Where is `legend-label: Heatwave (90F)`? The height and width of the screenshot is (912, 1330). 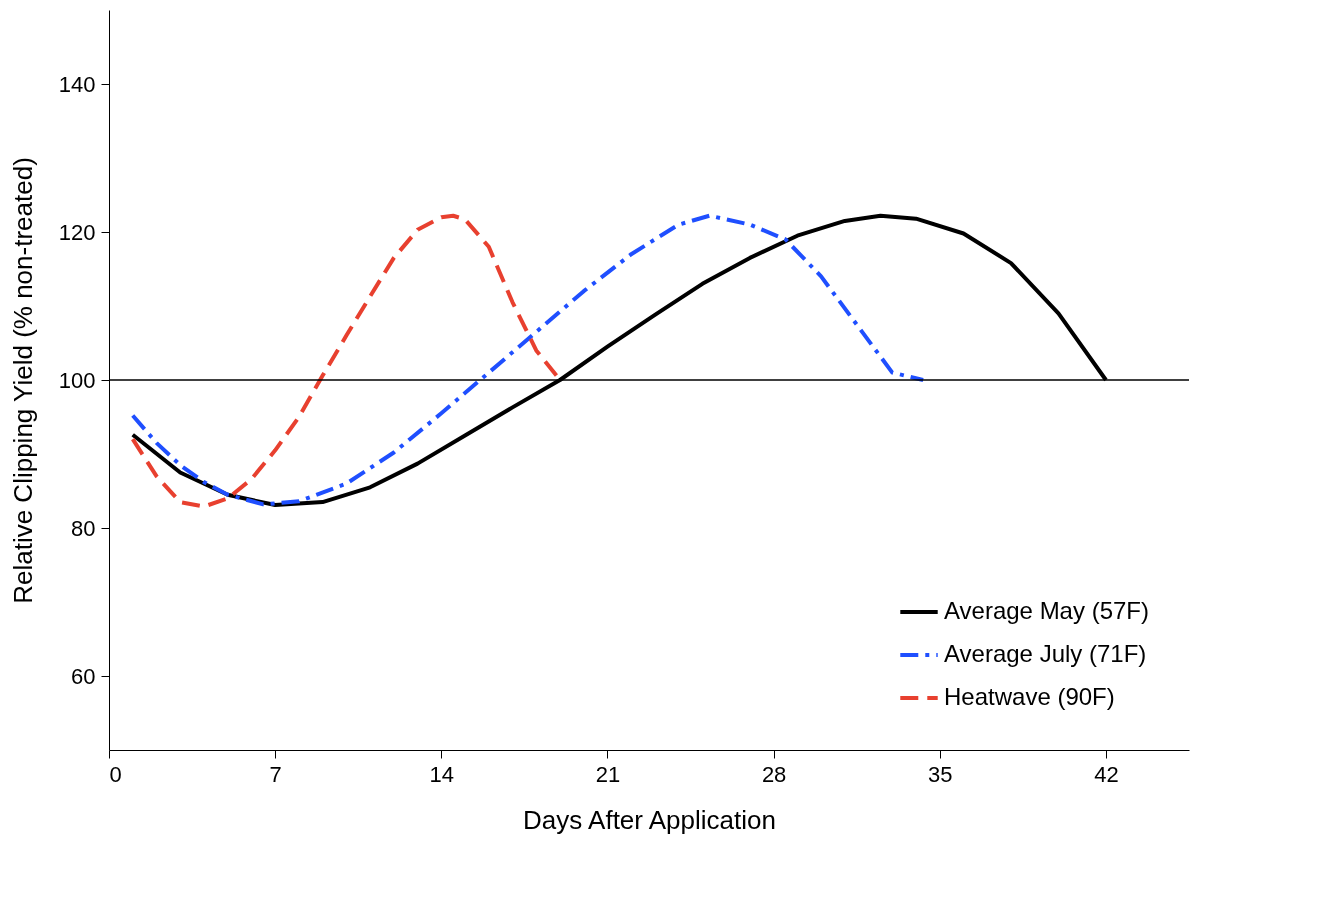 legend-label: Heatwave (90F) is located at coordinates (1029, 696).